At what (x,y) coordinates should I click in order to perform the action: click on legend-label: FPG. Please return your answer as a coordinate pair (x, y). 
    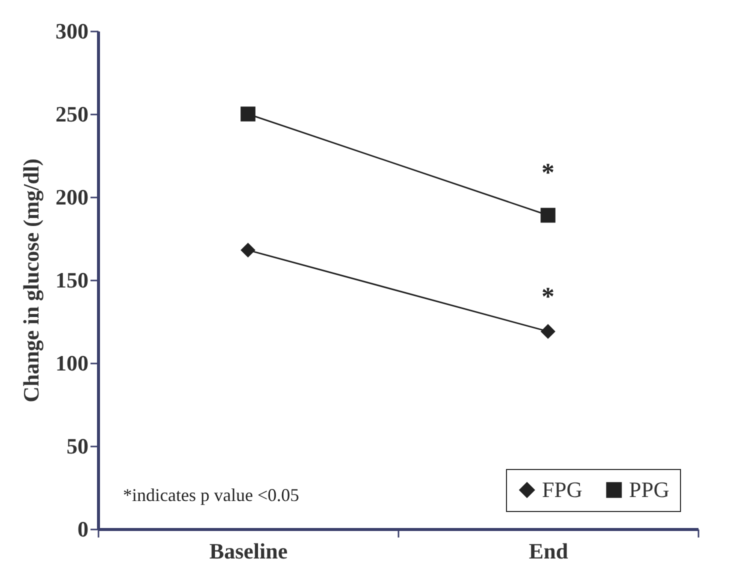
    Looking at the image, I should click on (562, 489).